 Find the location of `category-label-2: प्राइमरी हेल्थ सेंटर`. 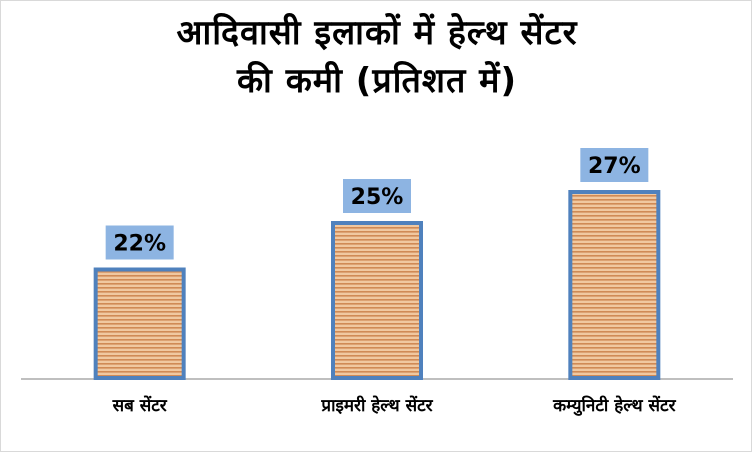

category-label-2: प्राइमरी हेल्थ सेंटर is located at coordinates (376, 405).